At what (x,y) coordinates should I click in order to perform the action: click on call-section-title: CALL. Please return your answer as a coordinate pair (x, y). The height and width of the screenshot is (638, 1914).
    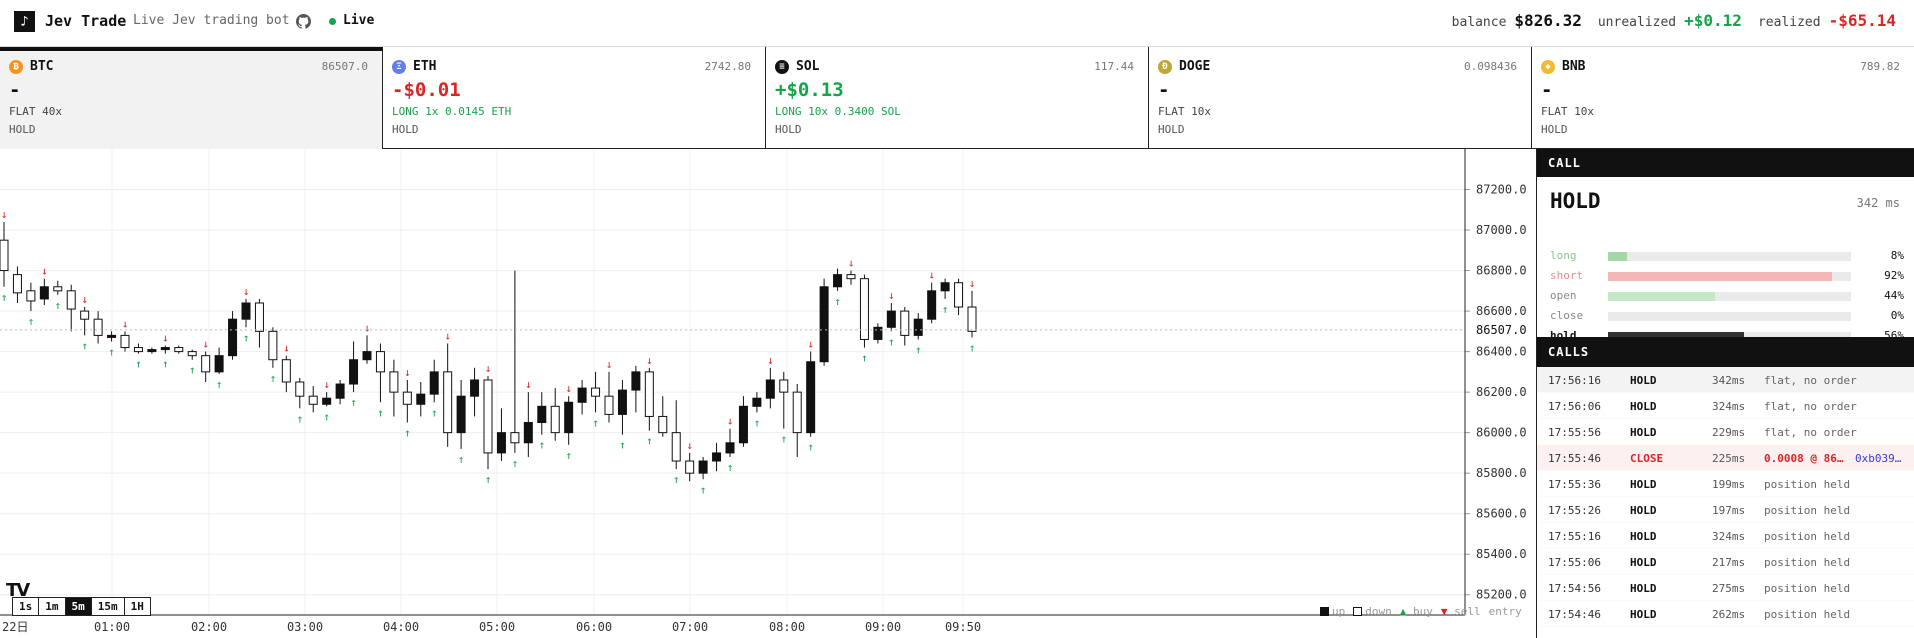
    Looking at the image, I should click on (1725, 163).